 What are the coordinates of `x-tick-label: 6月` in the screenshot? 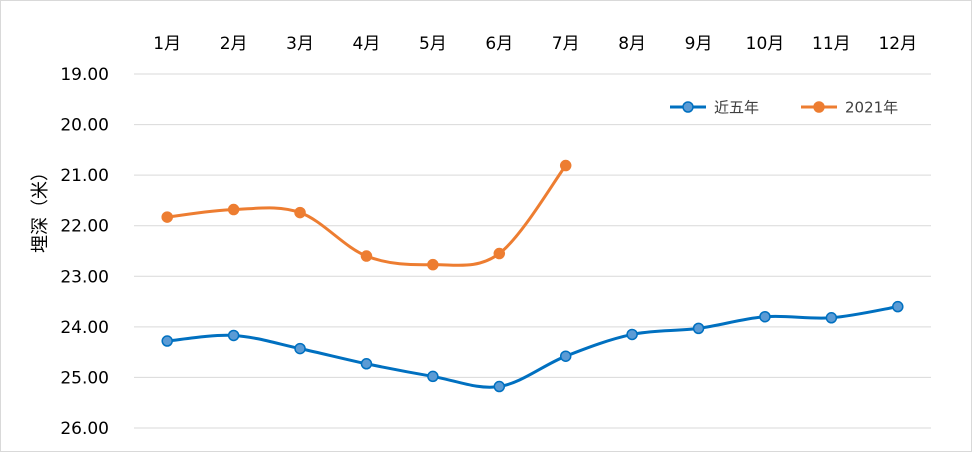 It's located at (499, 44).